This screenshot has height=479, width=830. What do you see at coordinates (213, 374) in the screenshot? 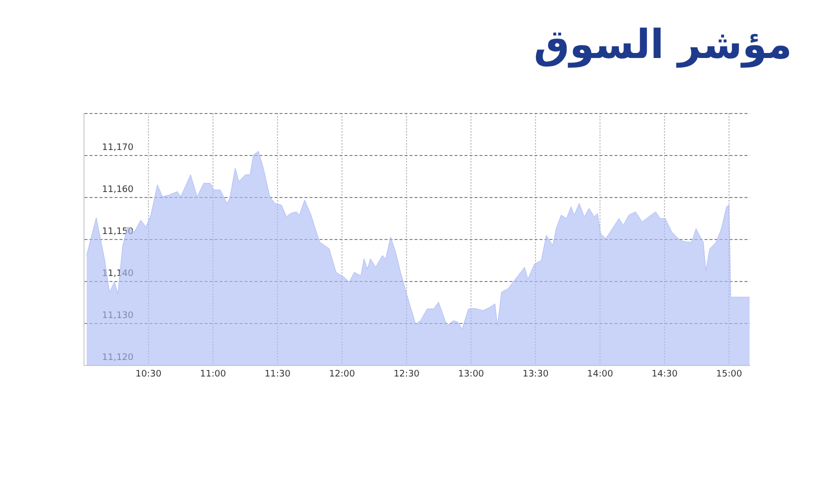
I see `x-tick-label: 11:00` at bounding box center [213, 374].